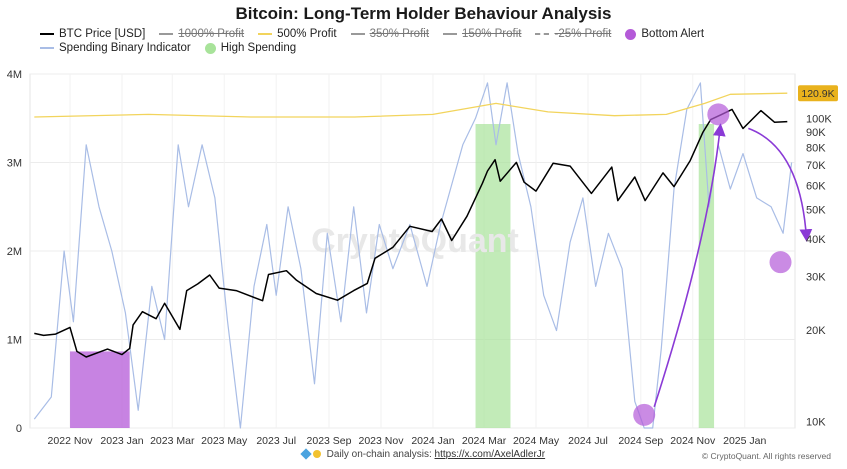 The width and height of the screenshot is (847, 469). I want to click on y-right-tick-label: 40K, so click(816, 240).